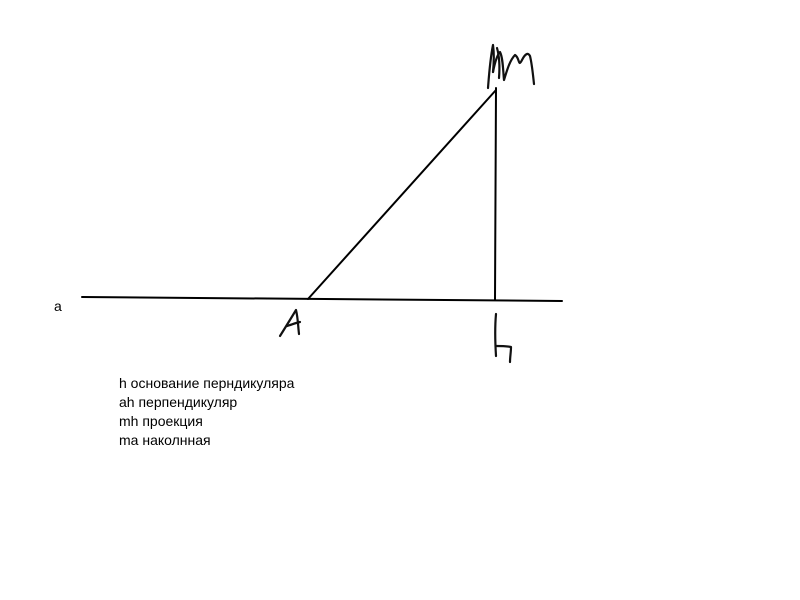 The width and height of the screenshot is (800, 600). Describe the element at coordinates (58, 306) in the screenshot. I see `line-a-label: a` at that location.